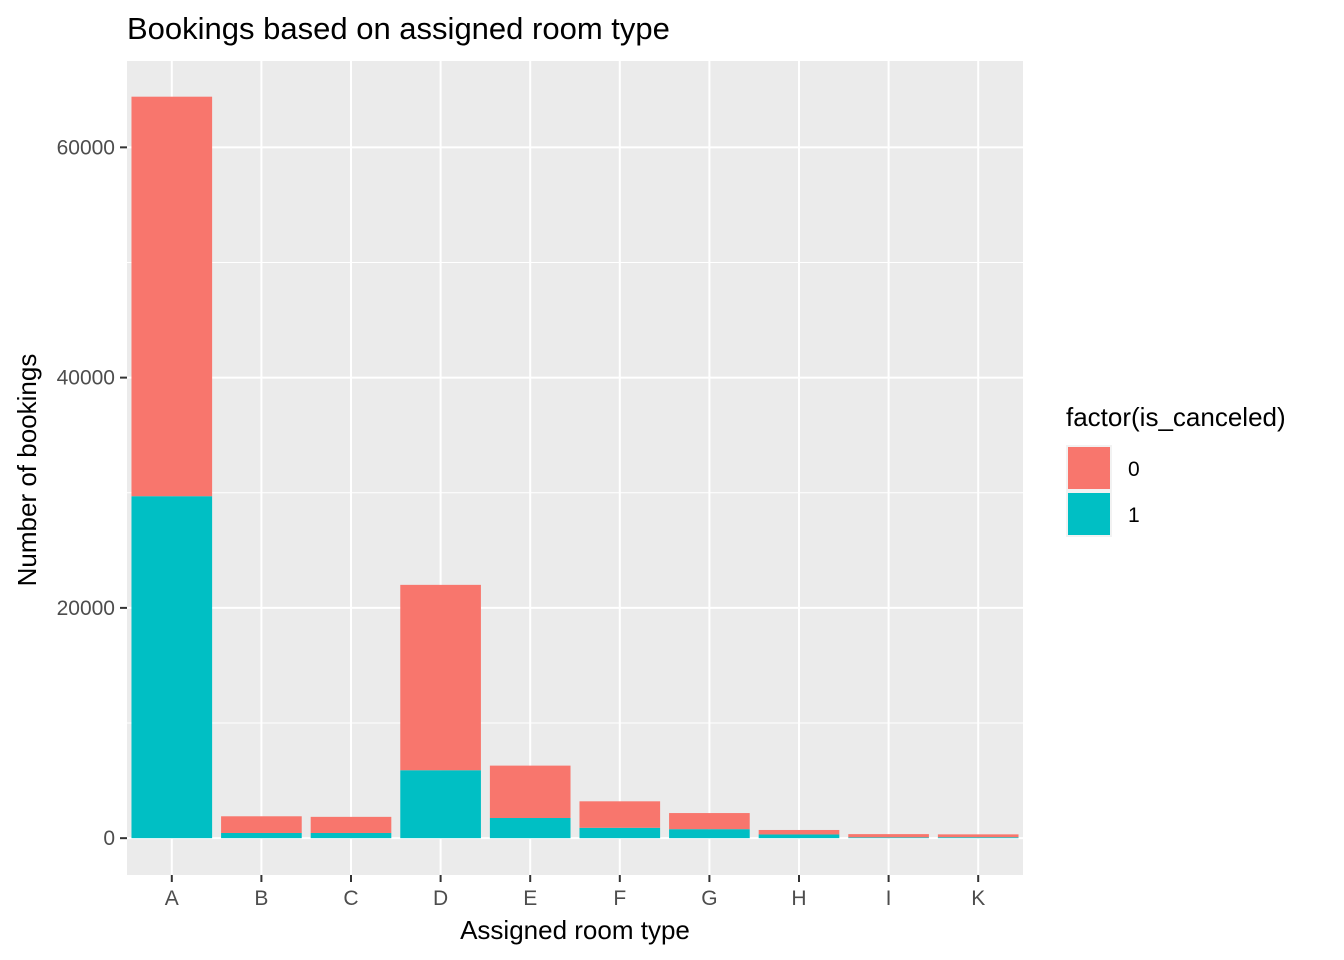 The width and height of the screenshot is (1344, 960). What do you see at coordinates (978, 898) in the screenshot?
I see `x-tick-label: K` at bounding box center [978, 898].